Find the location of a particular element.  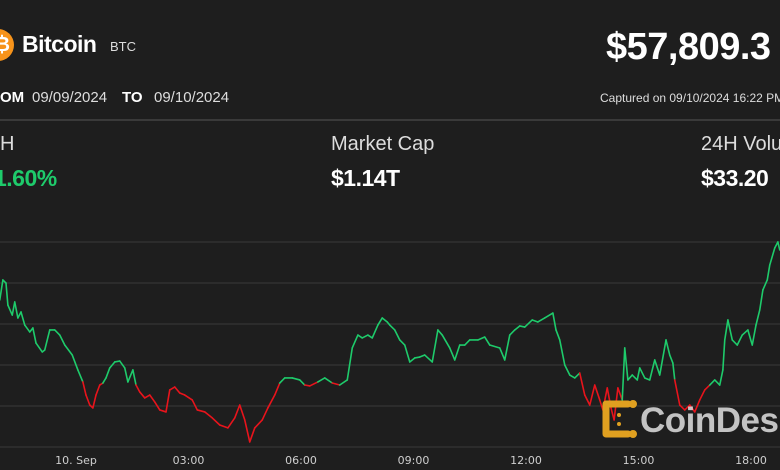

coin-name: Bitcoin is located at coordinates (59, 44).